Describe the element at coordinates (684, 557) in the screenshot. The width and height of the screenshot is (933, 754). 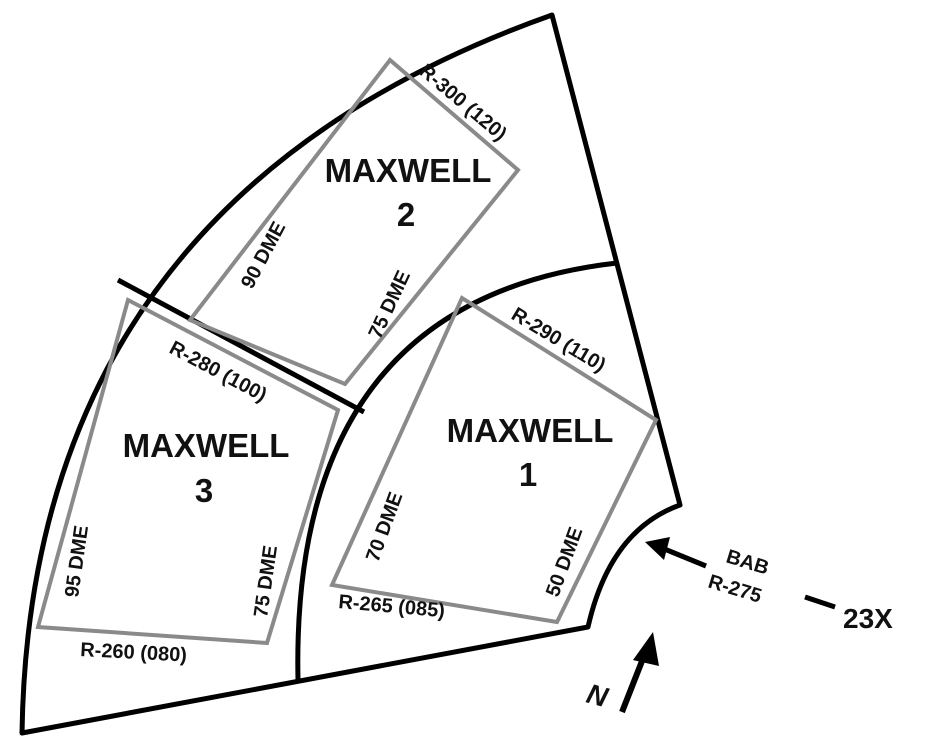
I see `navaid-arrow-shaft` at that location.